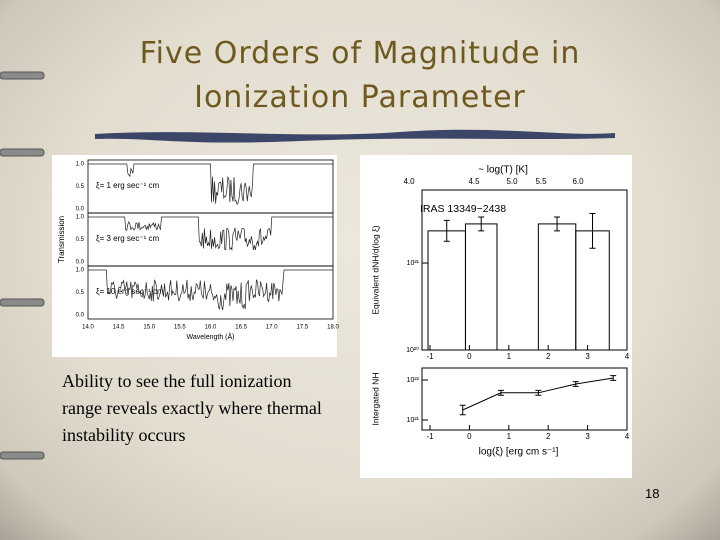  I want to click on x-tick-label: 17.0, so click(272, 328).